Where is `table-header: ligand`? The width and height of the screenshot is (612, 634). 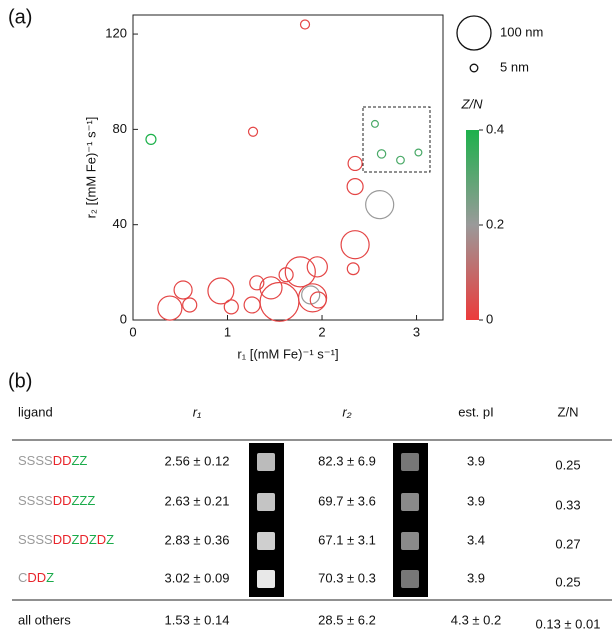
table-header: ligand is located at coordinates (35, 411).